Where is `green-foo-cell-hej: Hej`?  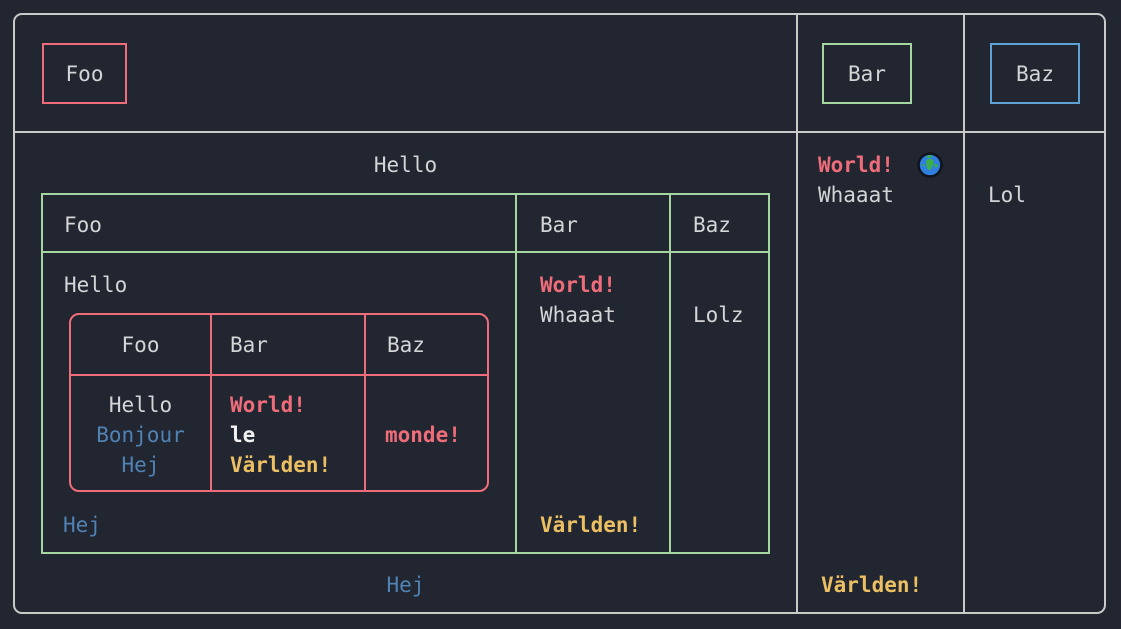 green-foo-cell-hej: Hej is located at coordinates (82, 525).